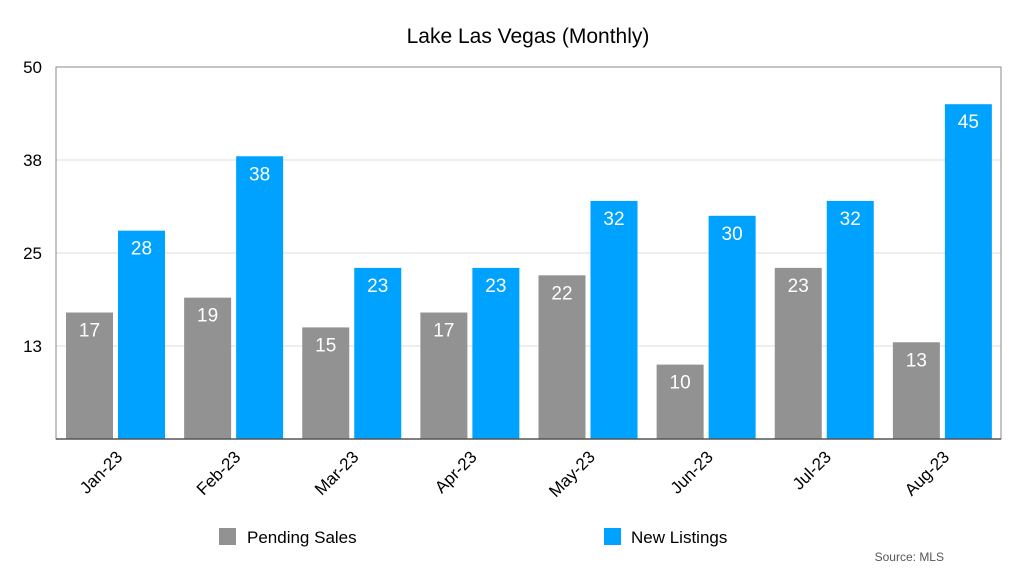 The width and height of the screenshot is (1024, 576). Describe the element at coordinates (141, 249) in the screenshot. I see `data-label: 28` at that location.